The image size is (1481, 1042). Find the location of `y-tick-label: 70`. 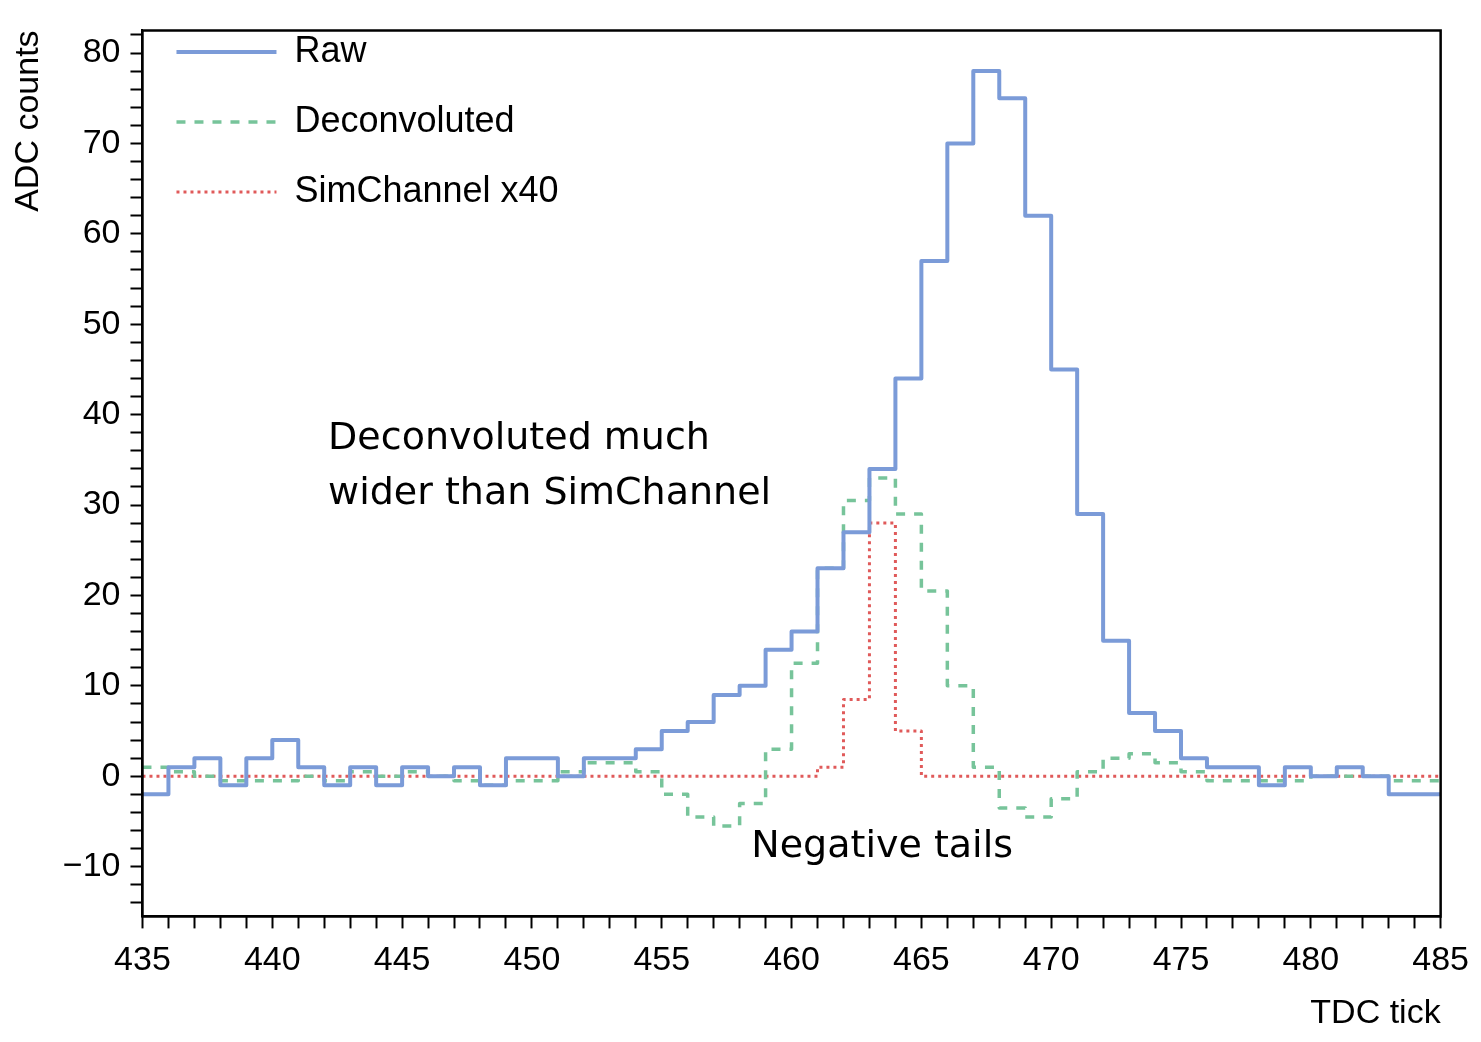

y-tick-label: 70 is located at coordinates (101, 140).